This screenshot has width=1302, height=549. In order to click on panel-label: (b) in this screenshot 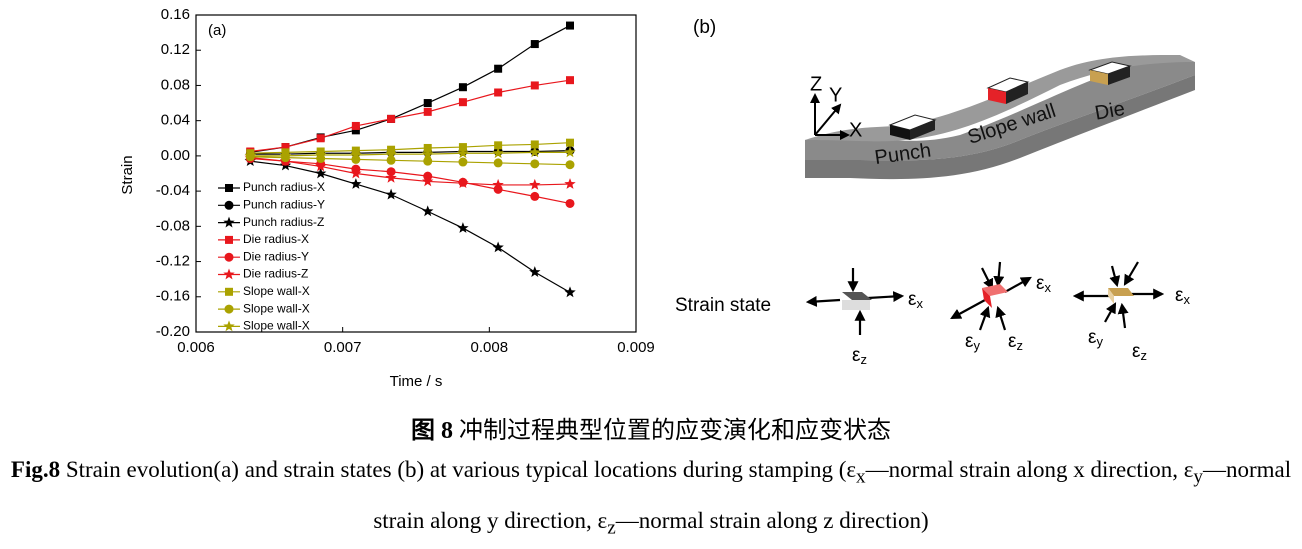, I will do `click(704, 27)`.